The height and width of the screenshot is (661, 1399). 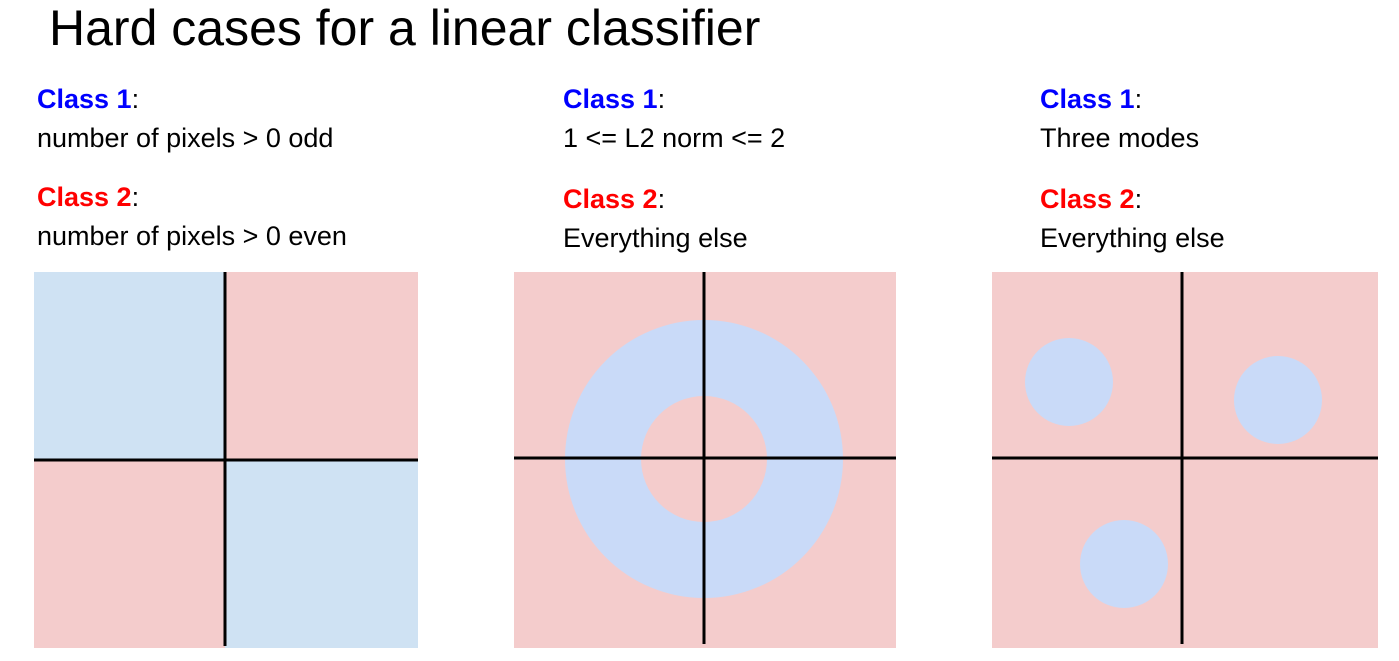 I want to click on class1-block: Class 1: number of pixels > 0 odd, so click(x=192, y=119).